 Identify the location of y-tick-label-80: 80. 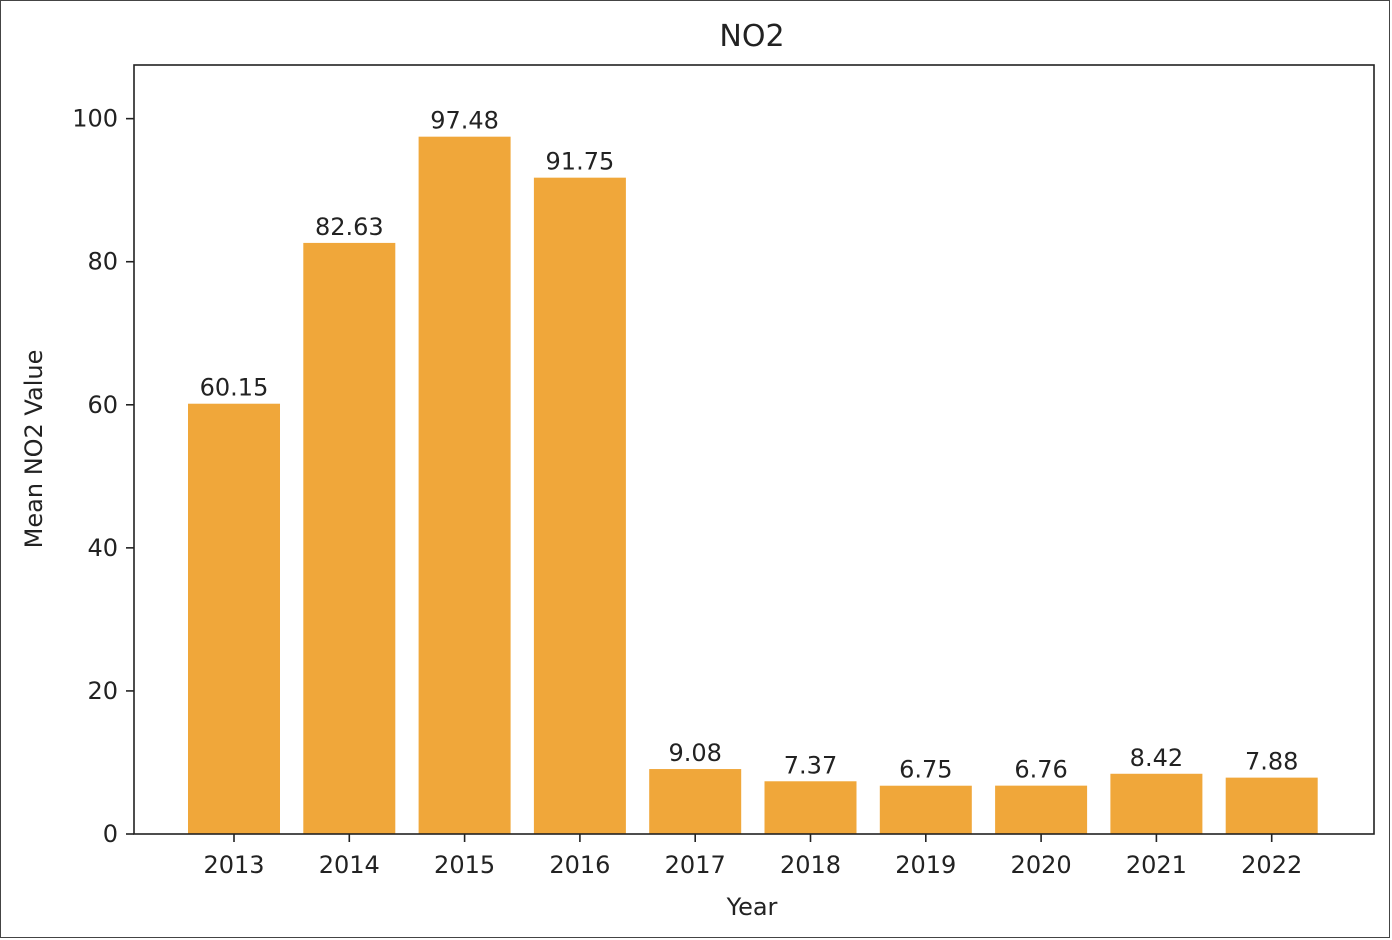
(102, 262).